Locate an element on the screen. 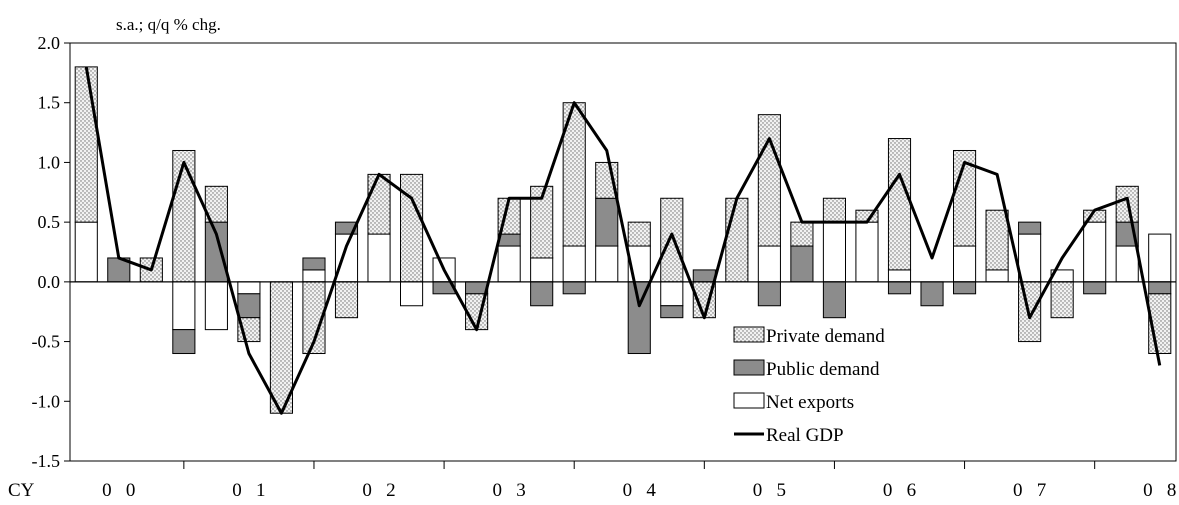 The width and height of the screenshot is (1179, 505). y-tick-label: 0.5 is located at coordinates (49, 222).